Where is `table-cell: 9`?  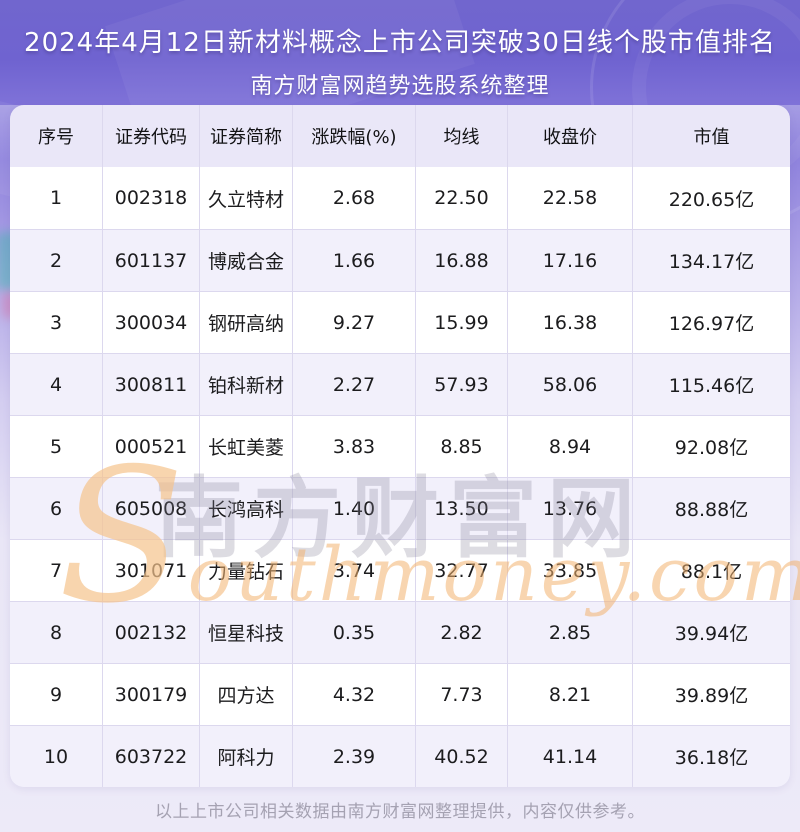
table-cell: 9 is located at coordinates (56, 694).